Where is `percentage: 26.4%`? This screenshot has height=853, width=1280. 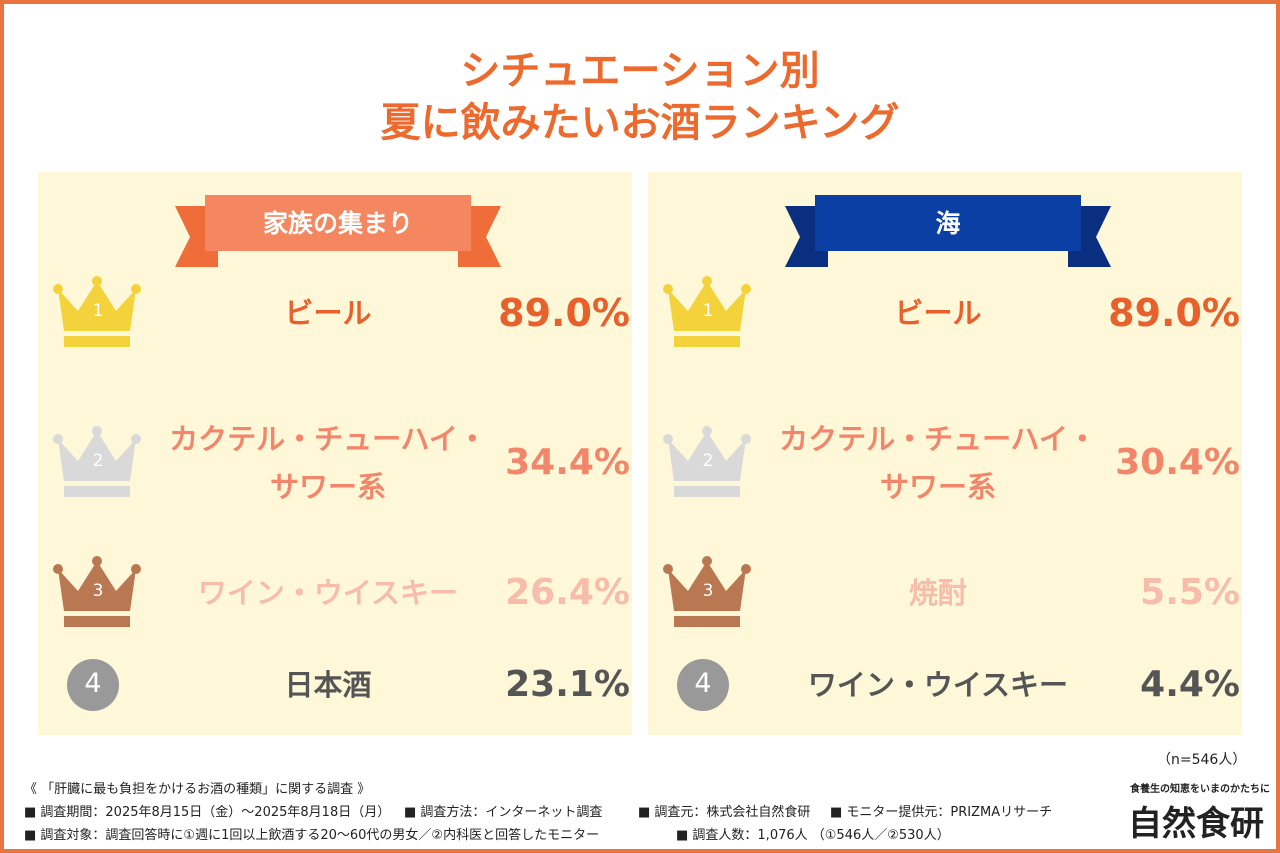 percentage: 26.4% is located at coordinates (567, 592).